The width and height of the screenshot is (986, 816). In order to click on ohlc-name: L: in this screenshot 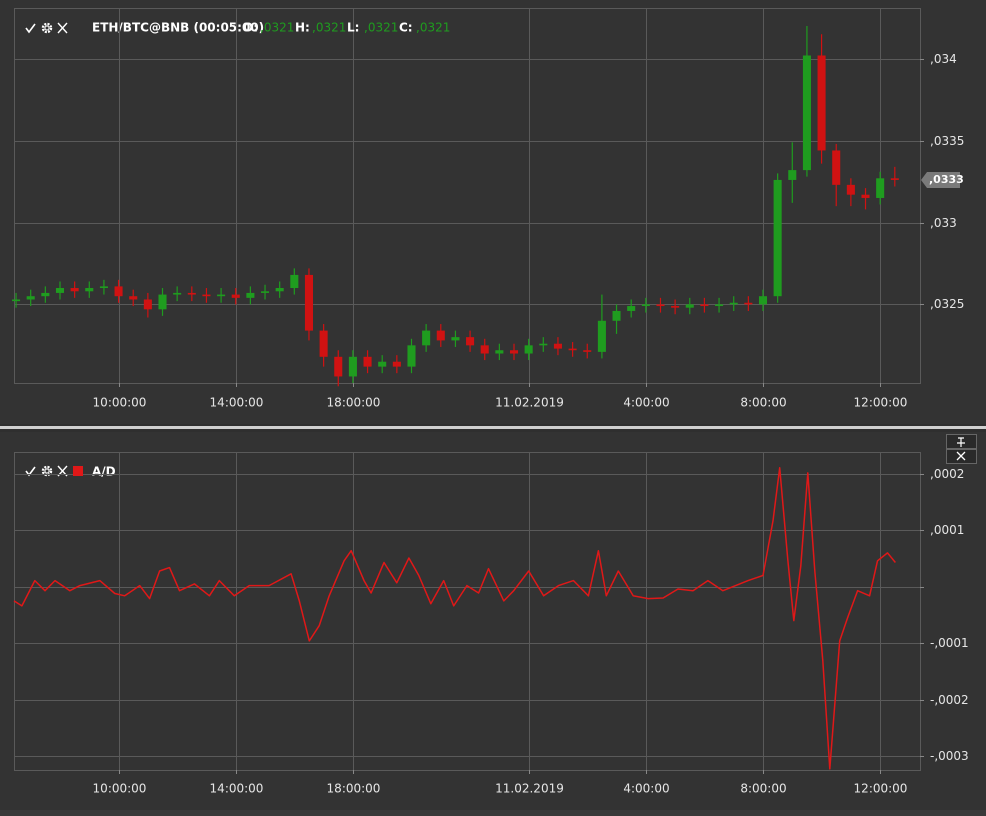, I will do `click(353, 28)`.